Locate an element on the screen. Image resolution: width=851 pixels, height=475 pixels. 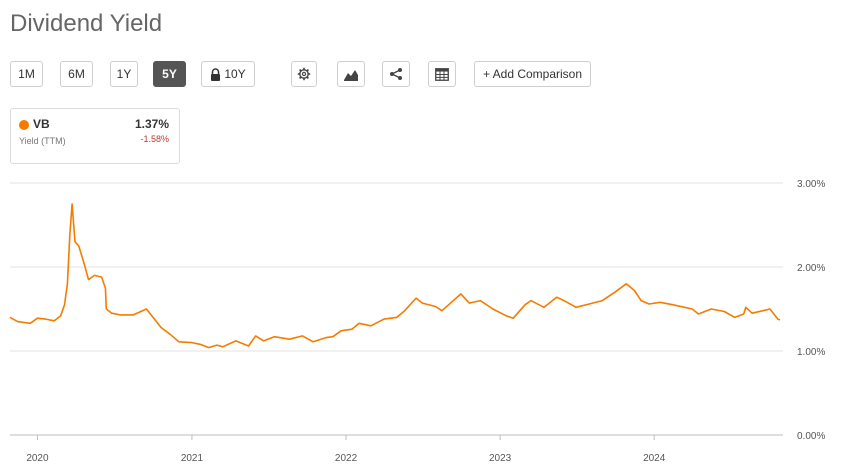
share-button is located at coordinates (396, 74).